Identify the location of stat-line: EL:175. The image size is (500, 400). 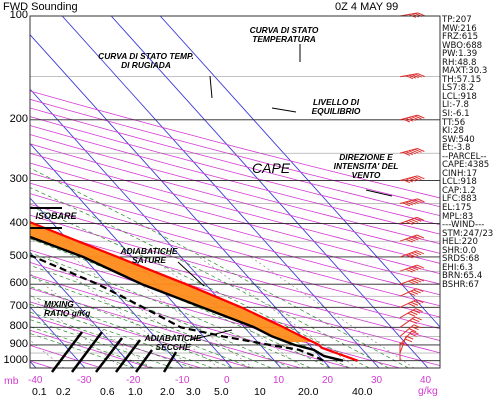
(457, 208).